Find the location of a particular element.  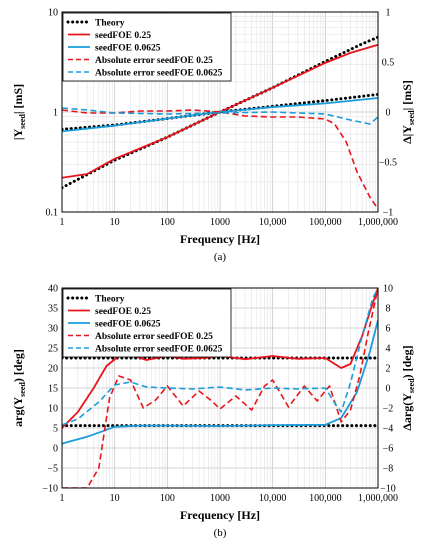

y-tick-label: 25 is located at coordinates (53, 349).